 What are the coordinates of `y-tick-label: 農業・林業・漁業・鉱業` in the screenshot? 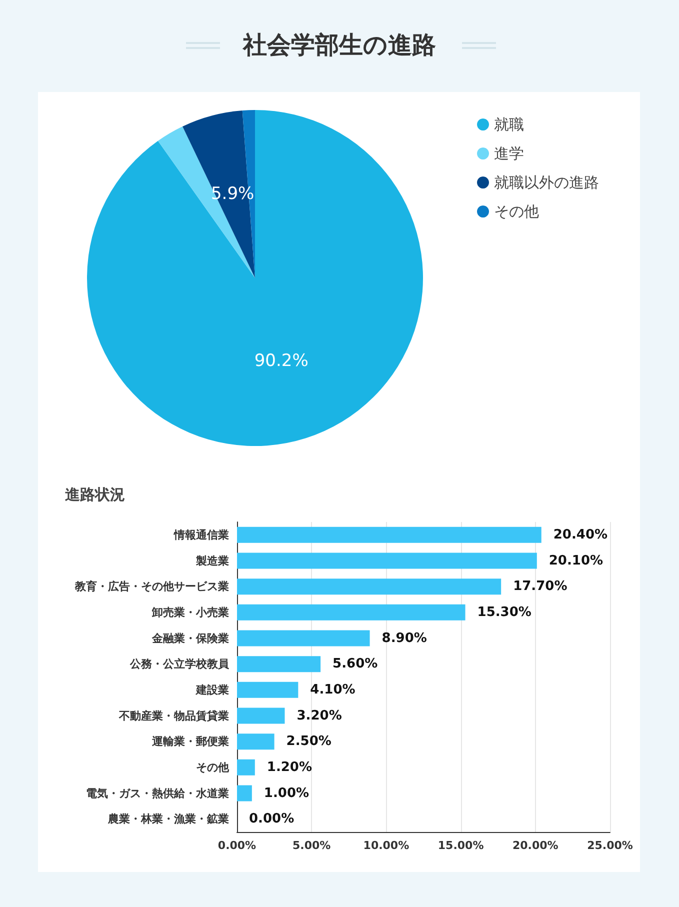 It's located at (168, 819).